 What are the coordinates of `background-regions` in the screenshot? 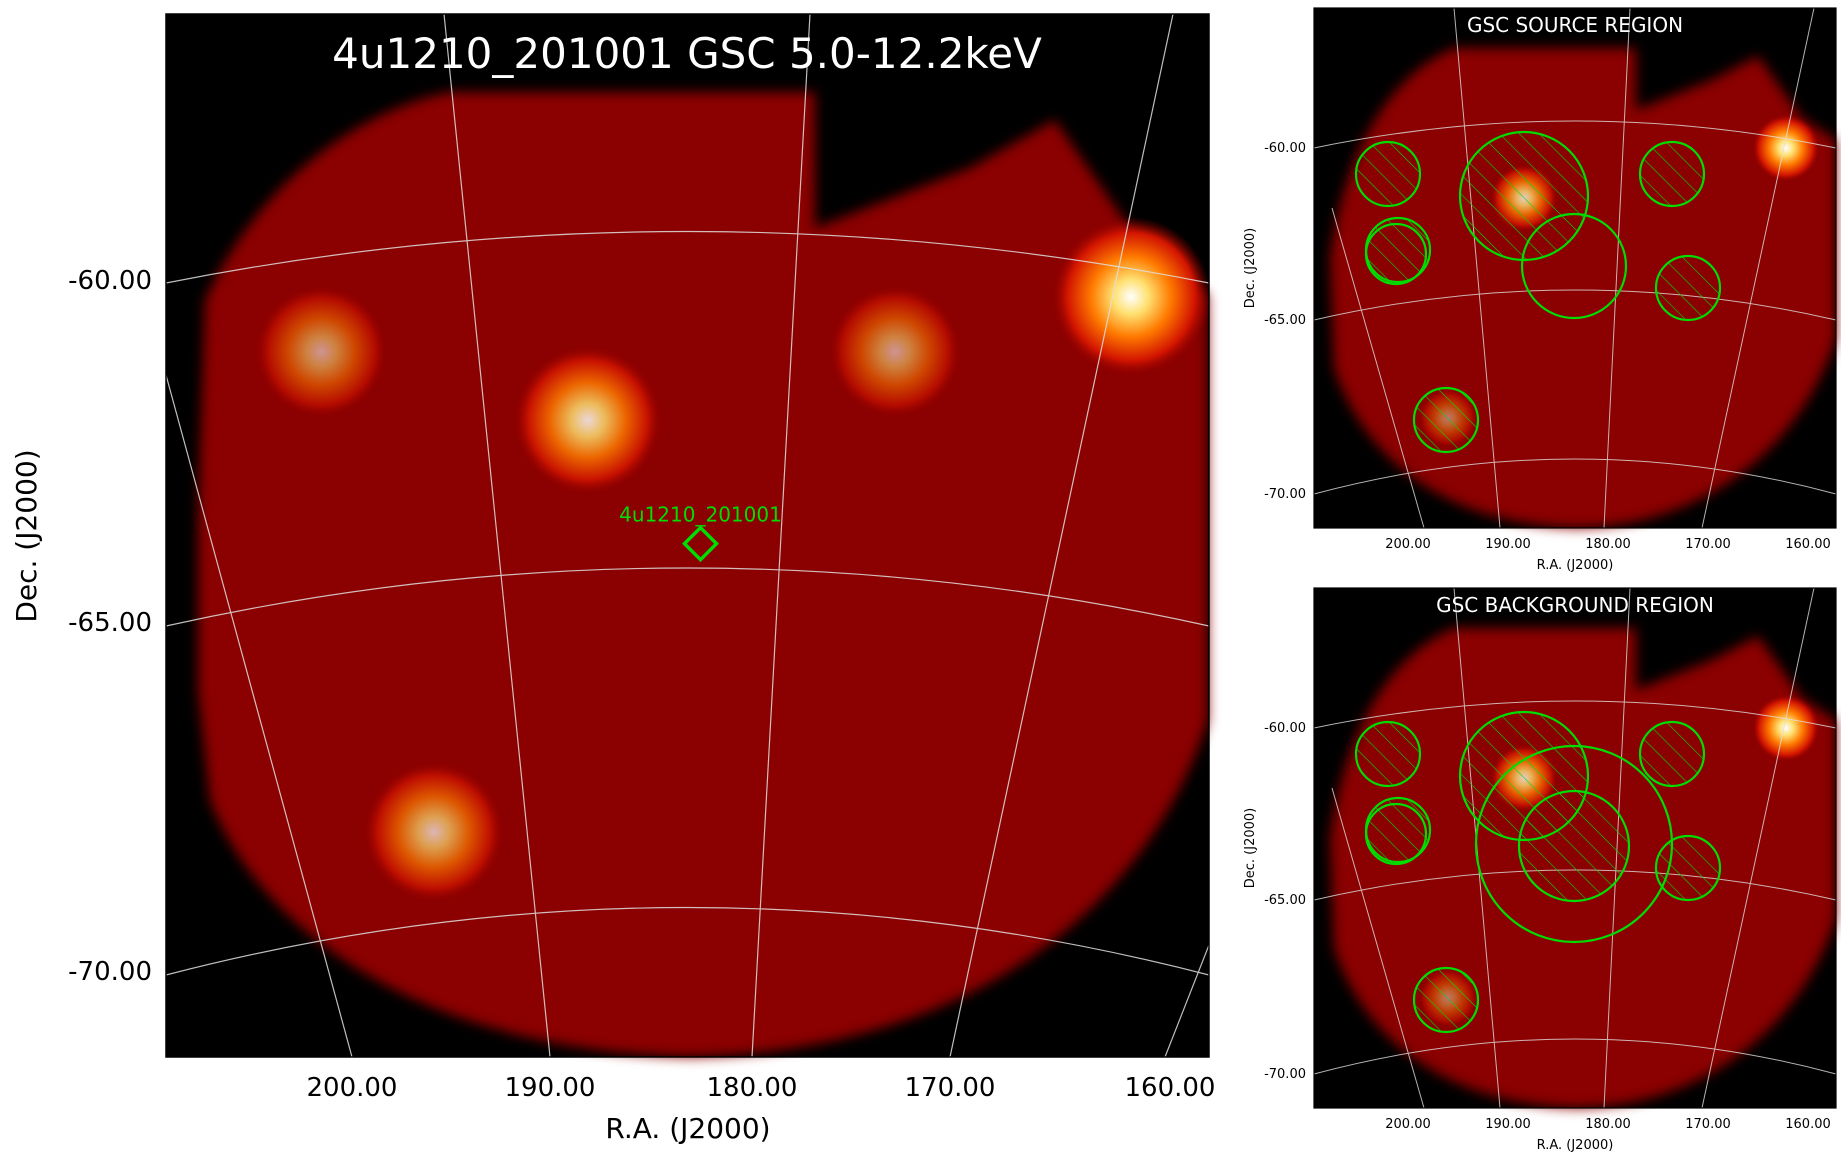 It's located at (1538, 872).